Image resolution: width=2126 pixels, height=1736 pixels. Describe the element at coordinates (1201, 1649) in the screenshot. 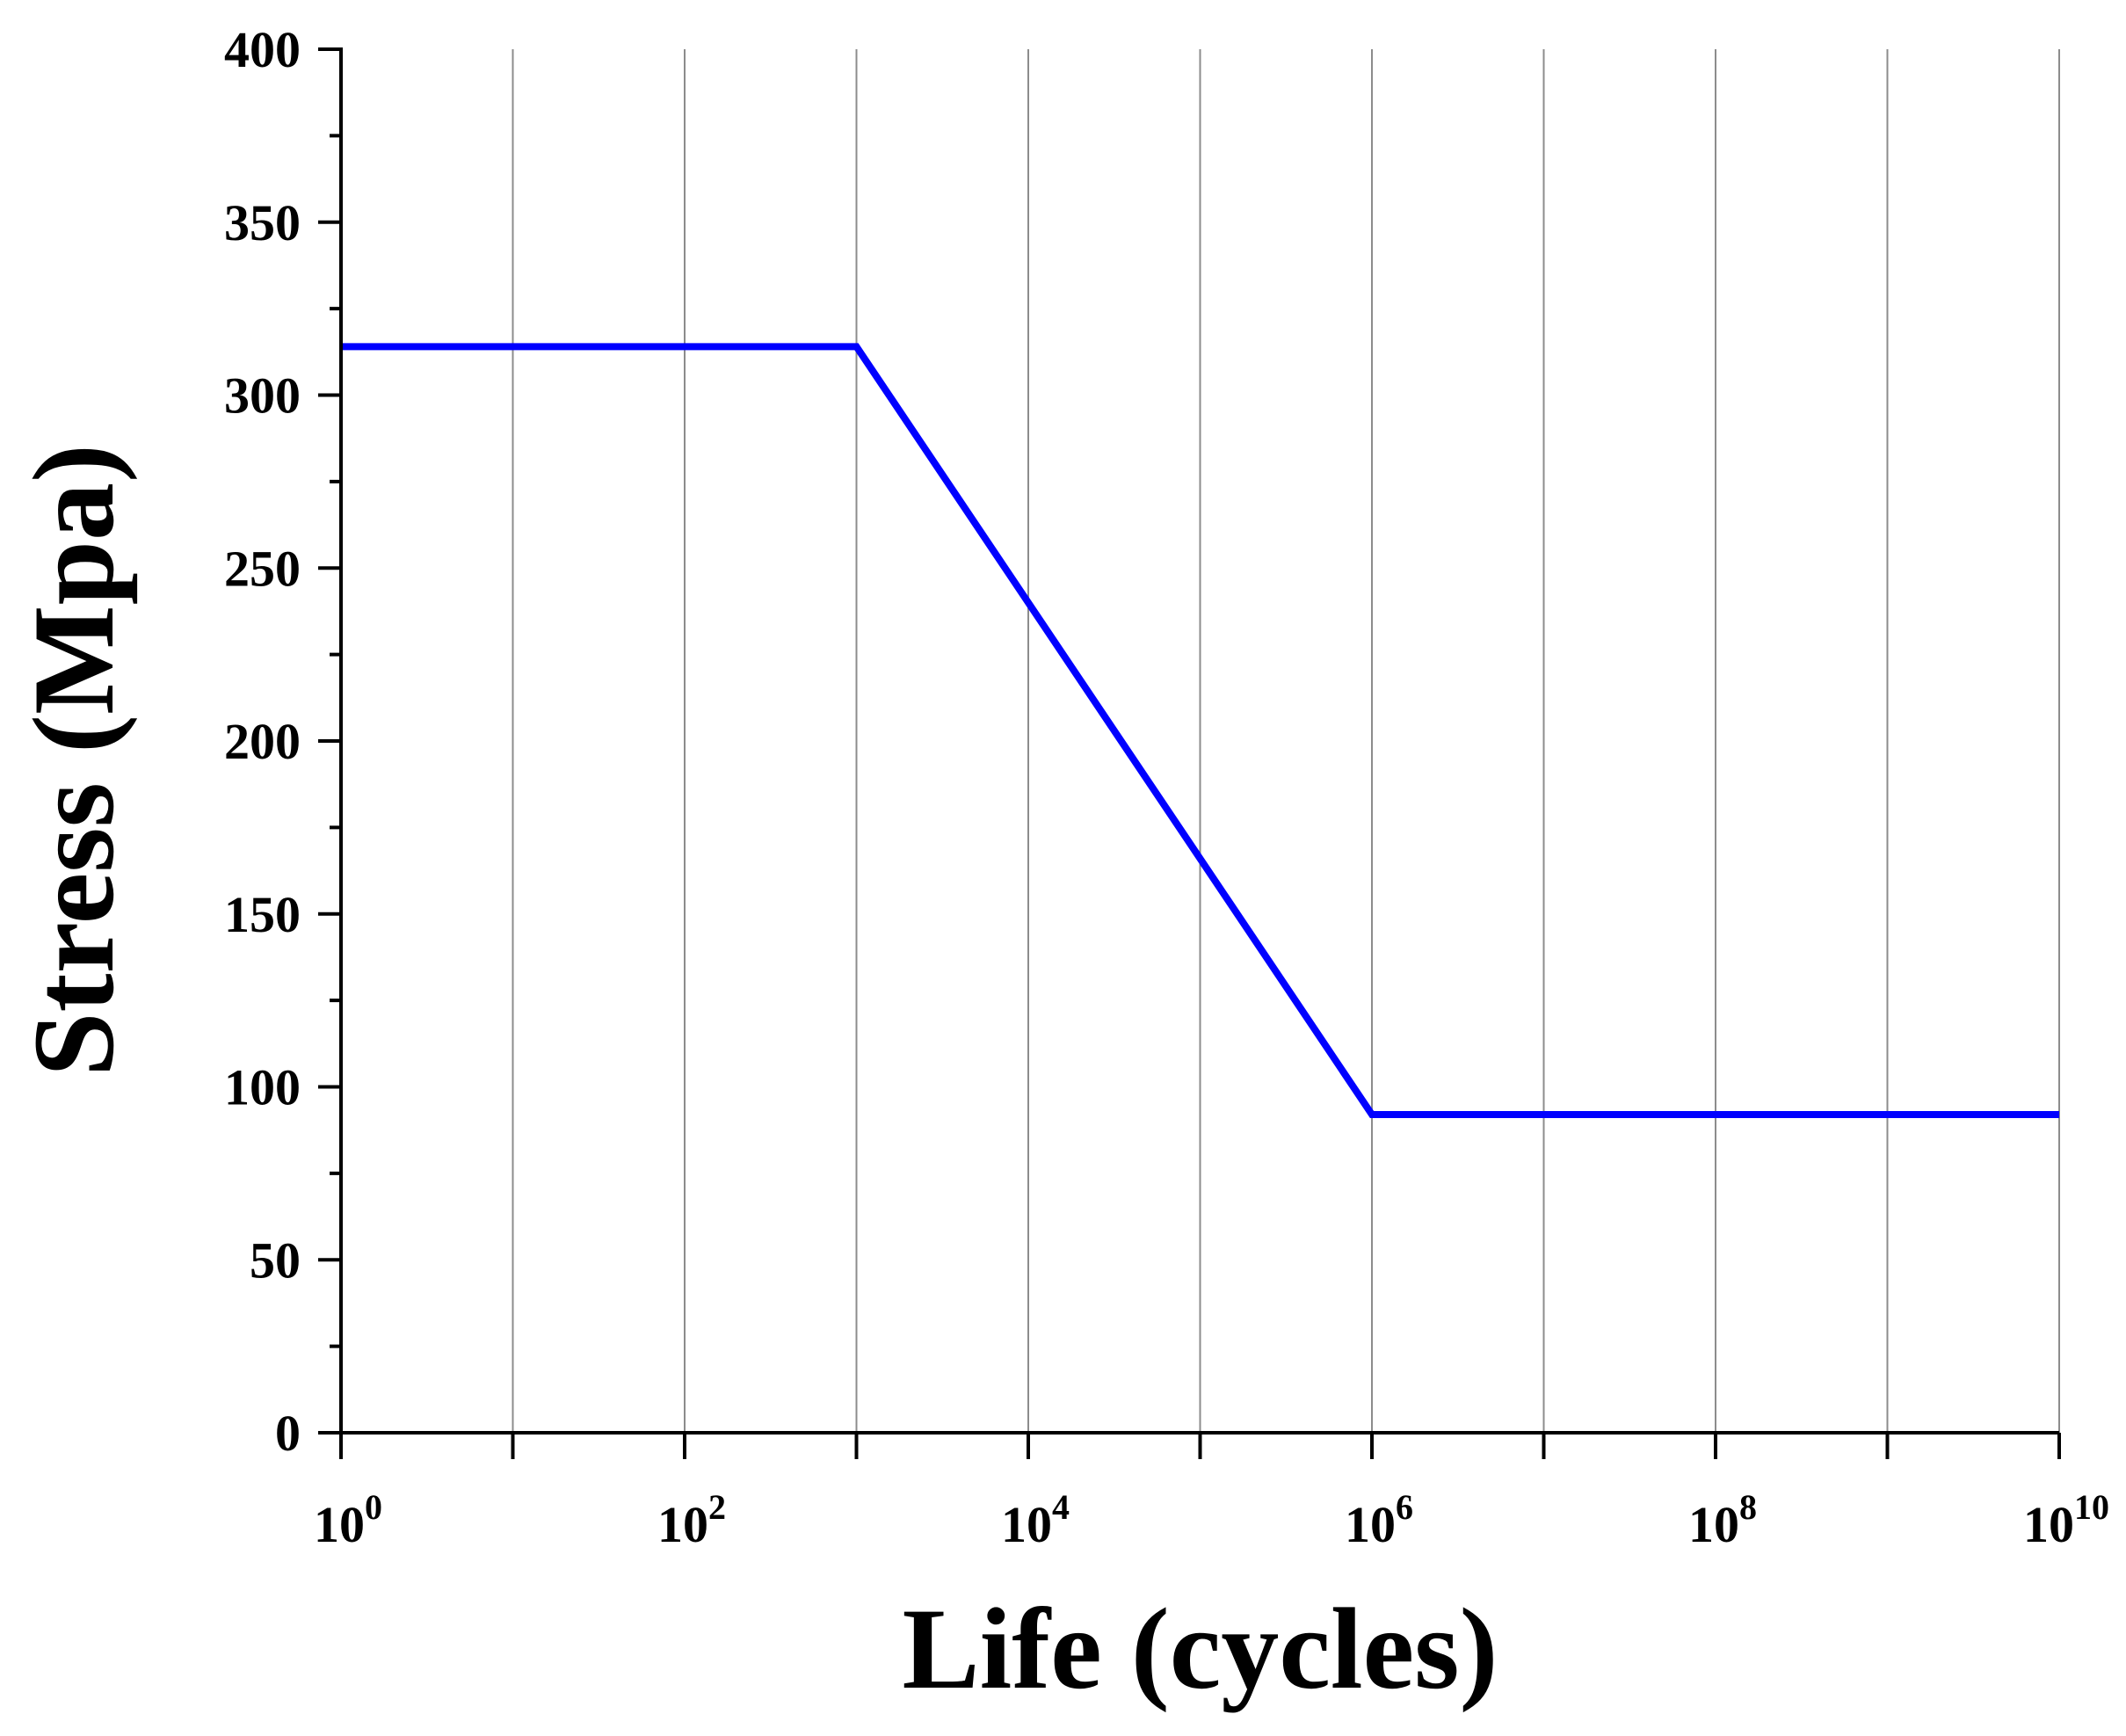

I see `x-axis-title: Life (cycles)` at that location.